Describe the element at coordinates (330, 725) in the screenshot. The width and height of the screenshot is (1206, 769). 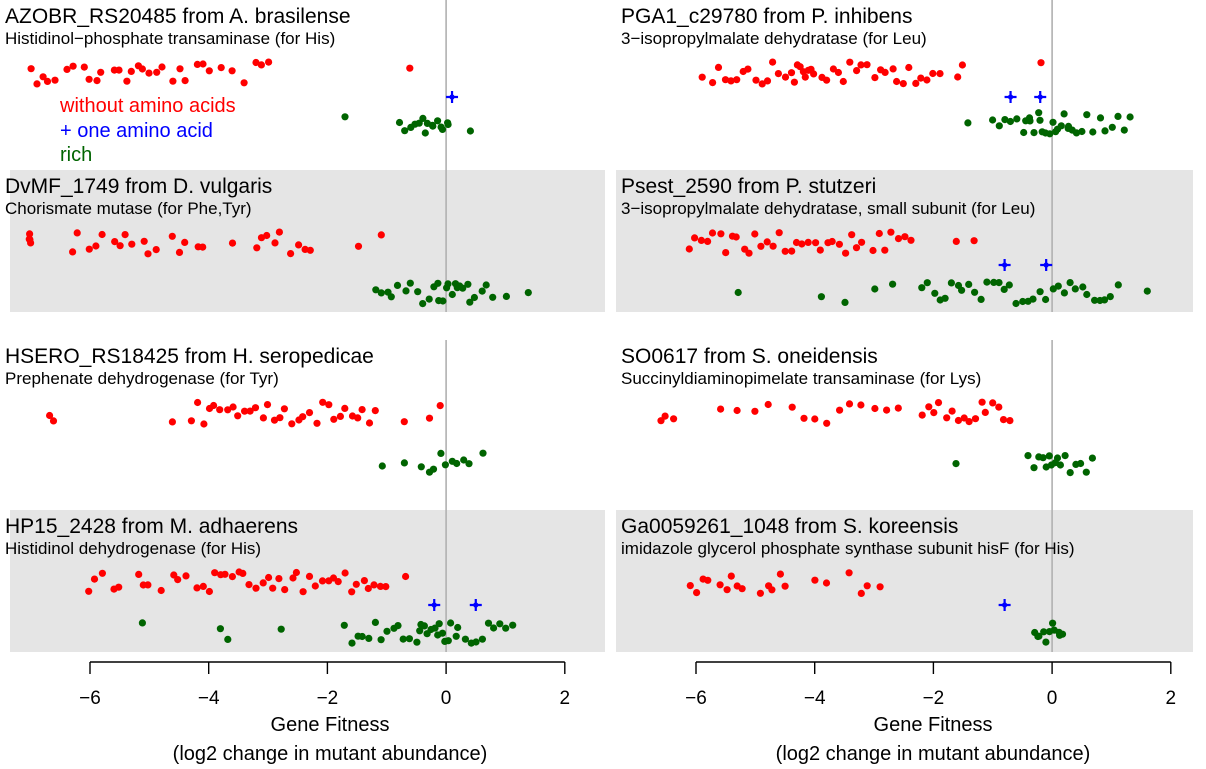
I see `x-axis-label-left: Gene Fitness` at that location.